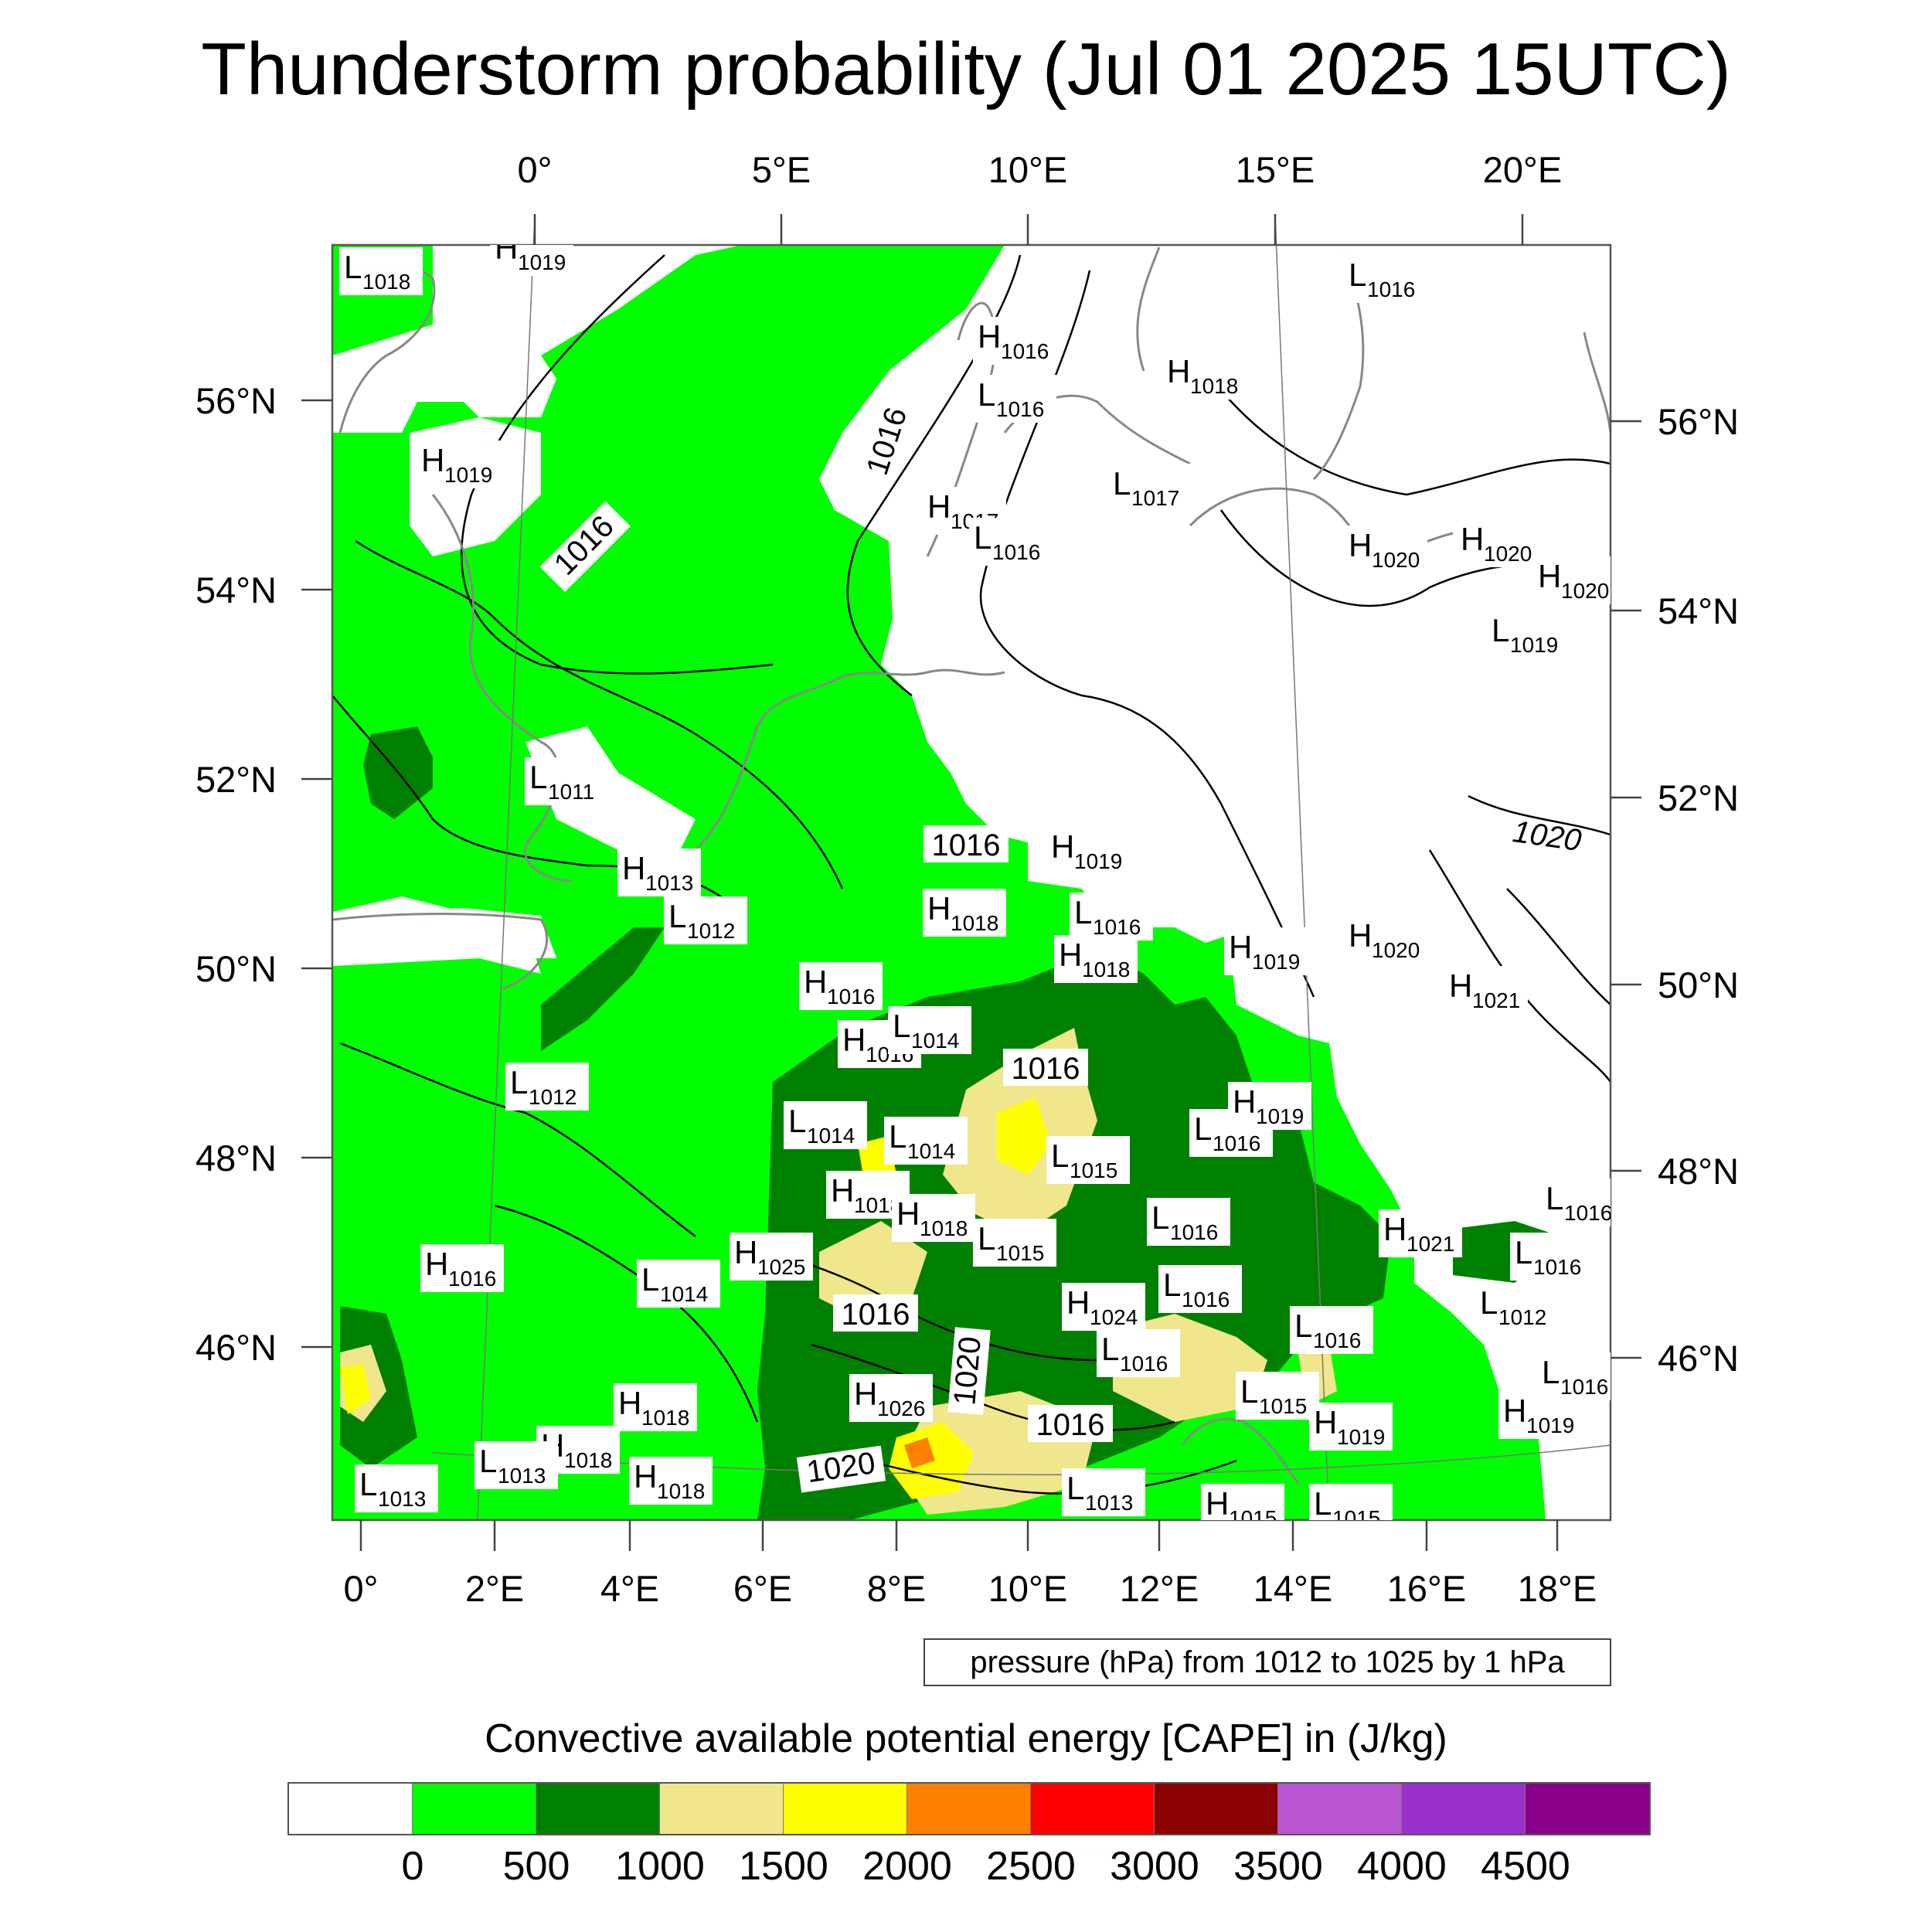 The width and height of the screenshot is (1932, 1932). I want to click on bottom-lon-label: 16°E, so click(1426, 1588).